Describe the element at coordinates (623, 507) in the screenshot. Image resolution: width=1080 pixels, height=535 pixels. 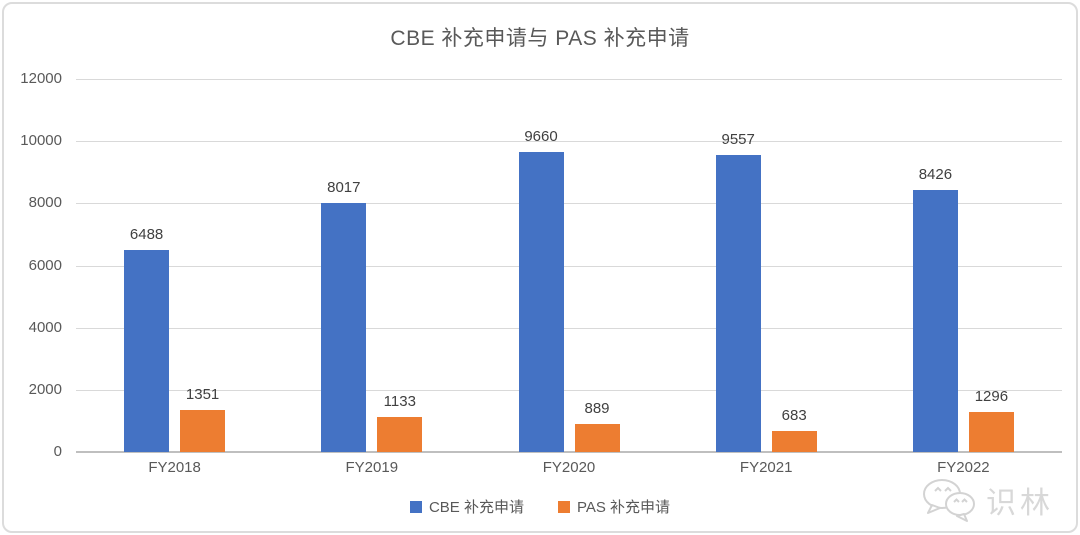
I see `legend-label: PAS 补充申请` at that location.